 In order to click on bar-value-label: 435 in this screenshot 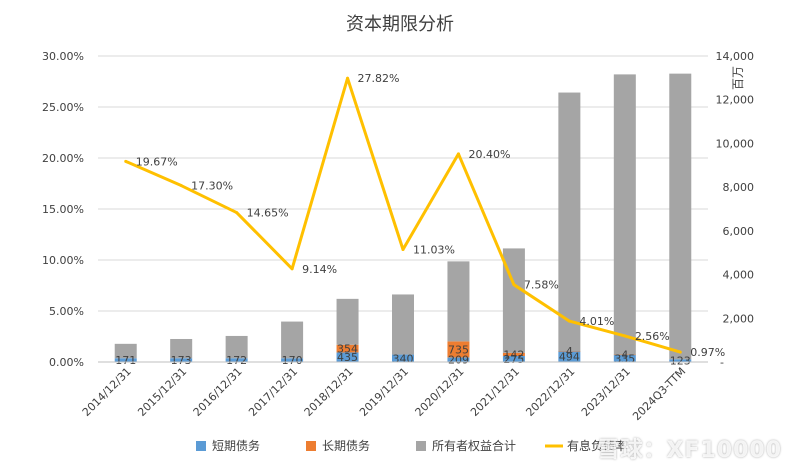, I will do `click(347, 357)`.